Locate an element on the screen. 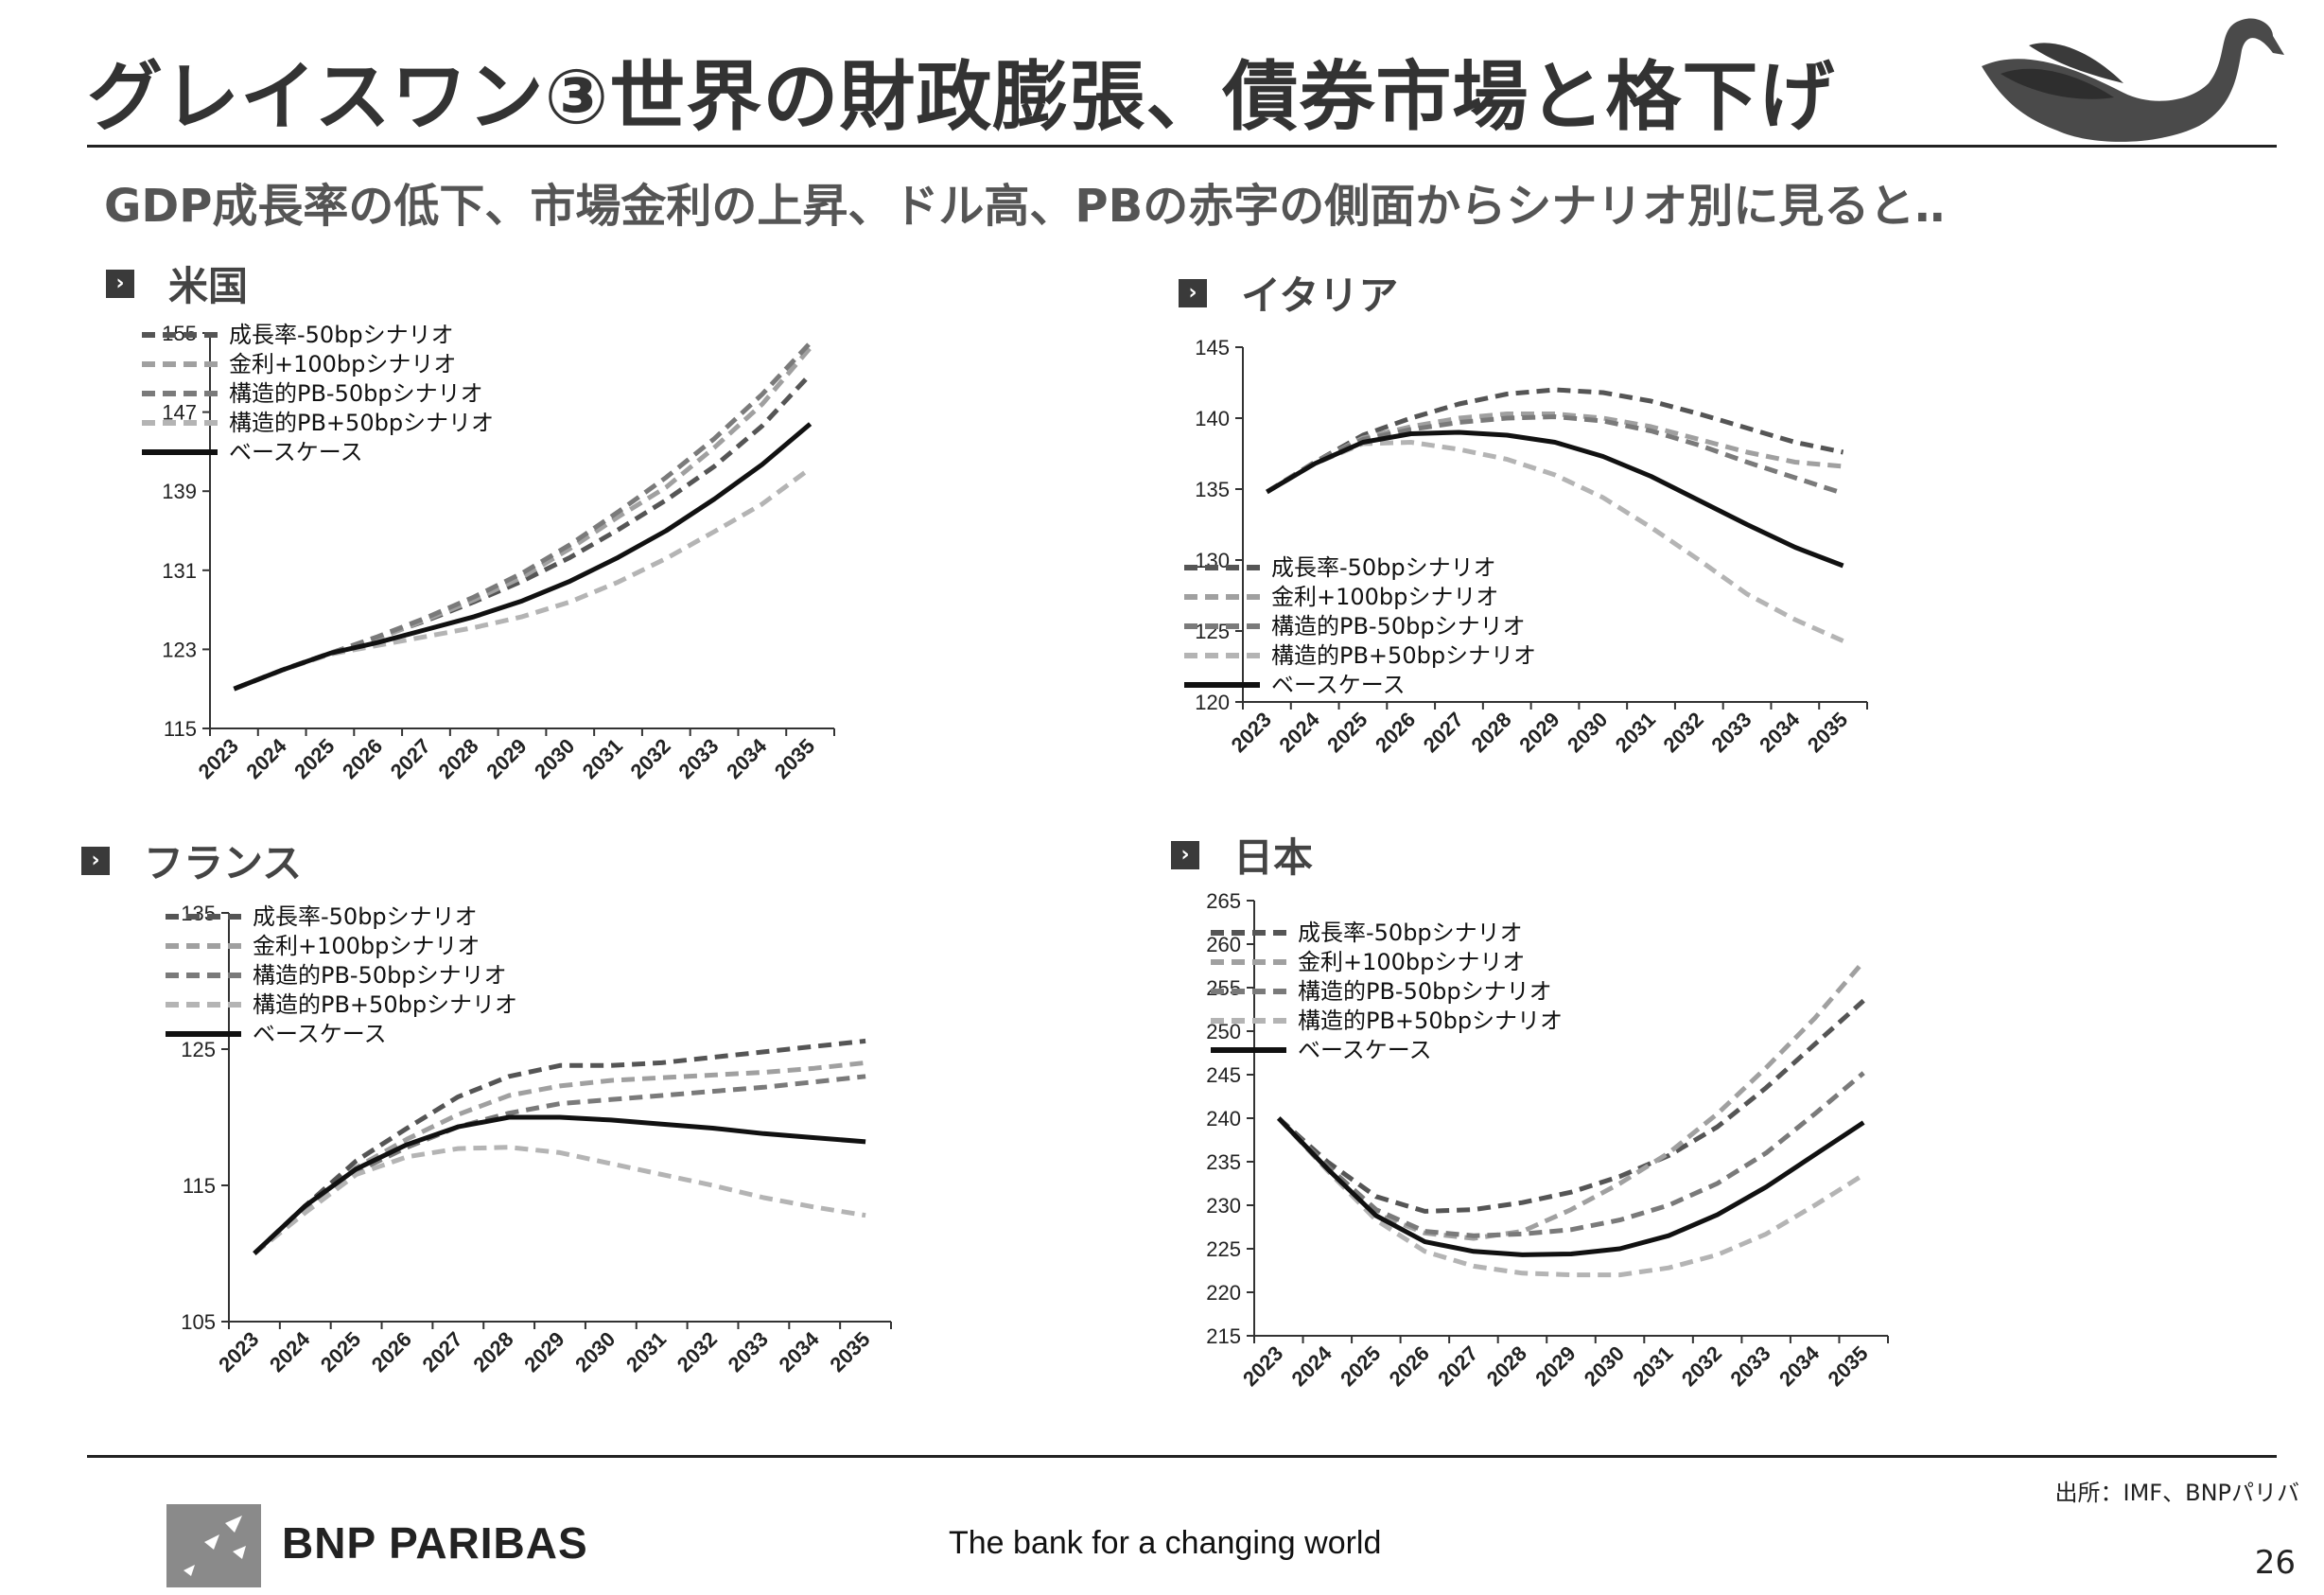 Image resolution: width=2324 pixels, height=1595 pixels. y-tick-label: 131 is located at coordinates (179, 571).